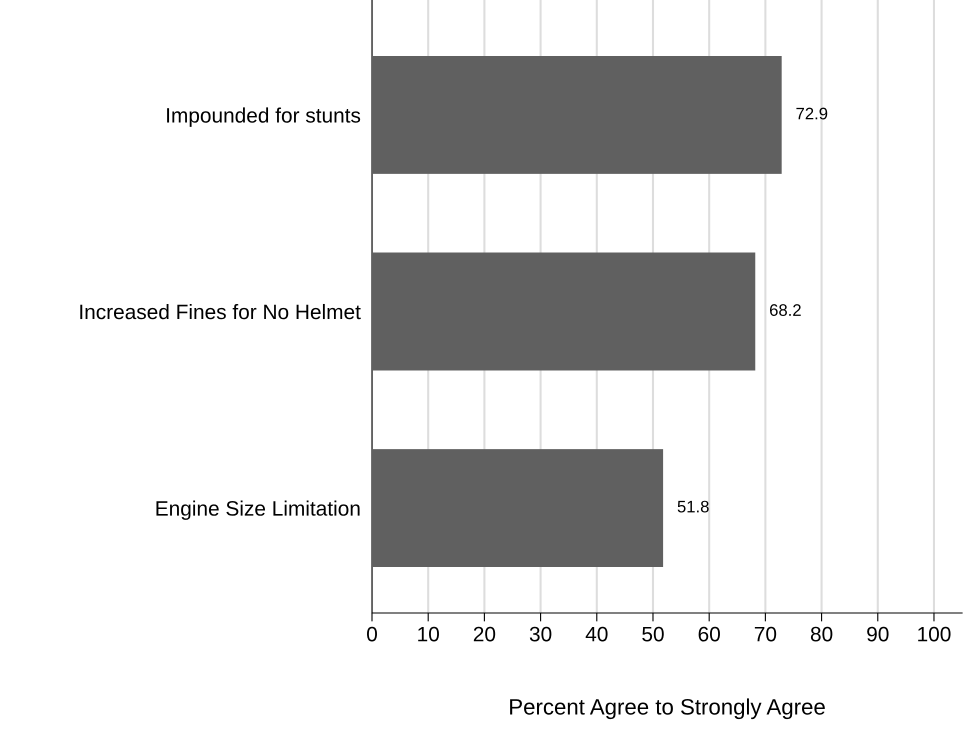 This screenshot has height=736, width=964. Describe the element at coordinates (258, 510) in the screenshot. I see `y-tick-label: Engine Size Limitation` at that location.